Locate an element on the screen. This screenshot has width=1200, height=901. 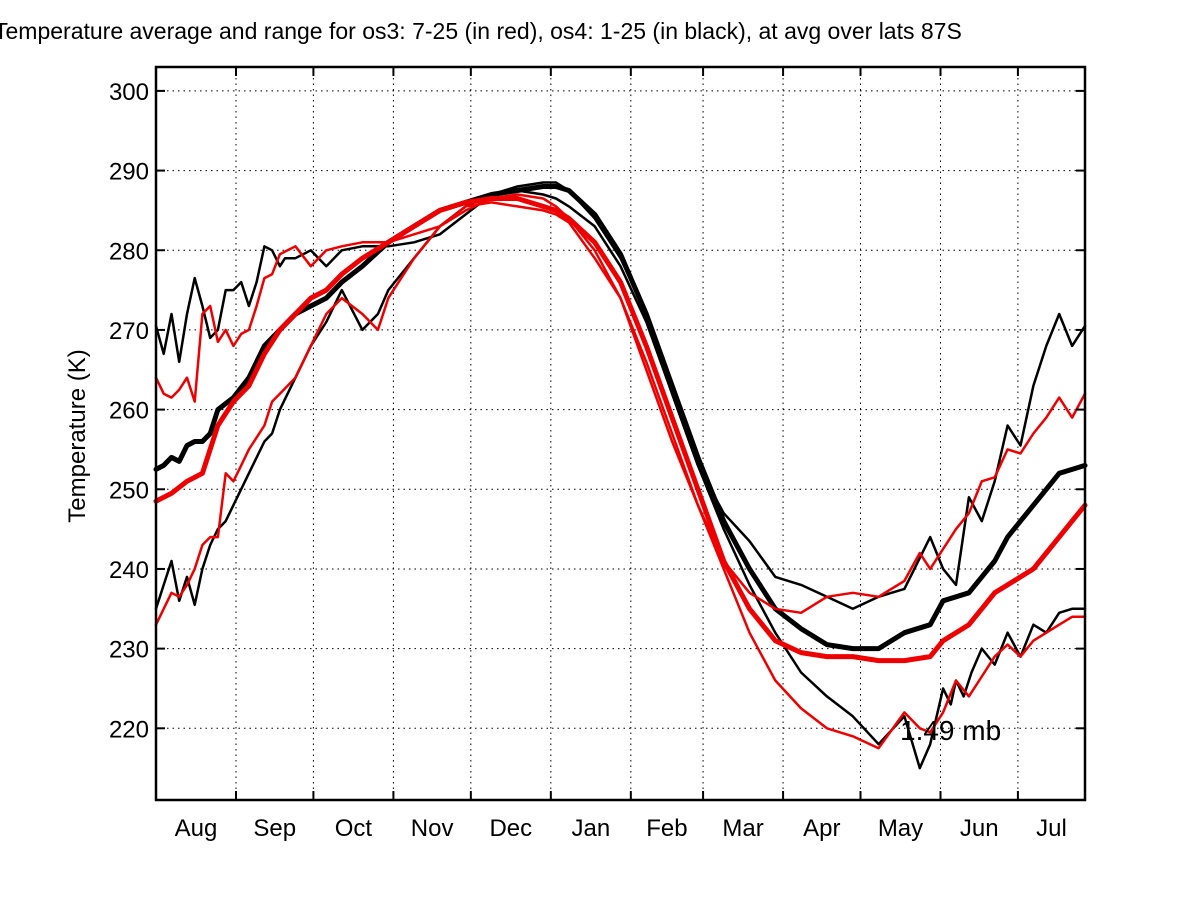
y-axis-label: Temperature (K) is located at coordinates (77, 435).